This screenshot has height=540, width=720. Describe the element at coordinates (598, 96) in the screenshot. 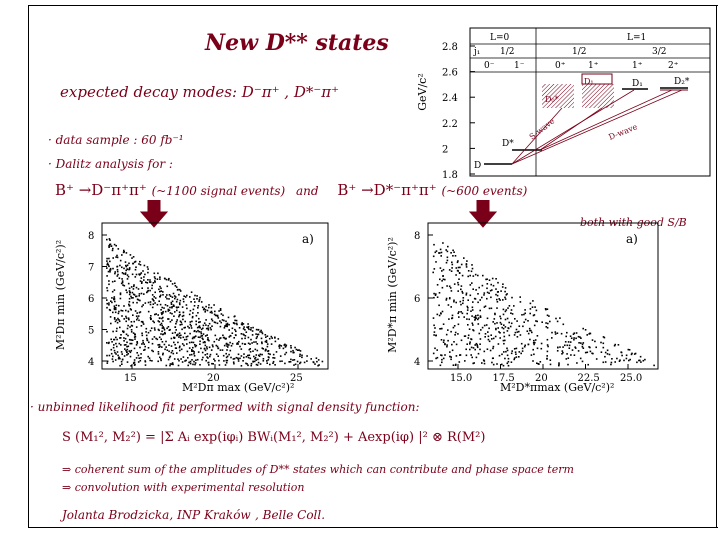

I see `level-d1-broad-band` at that location.